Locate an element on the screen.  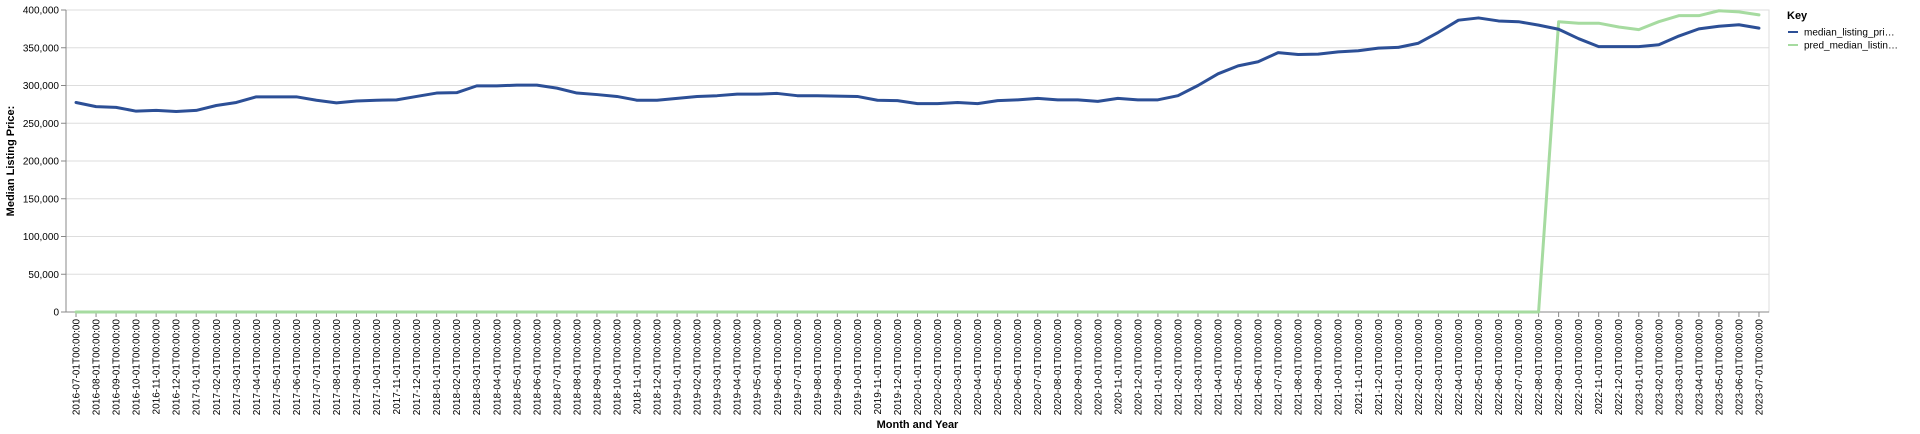
x-tick-label: 2020-10-01T00:00:00 is located at coordinates (1098, 367).